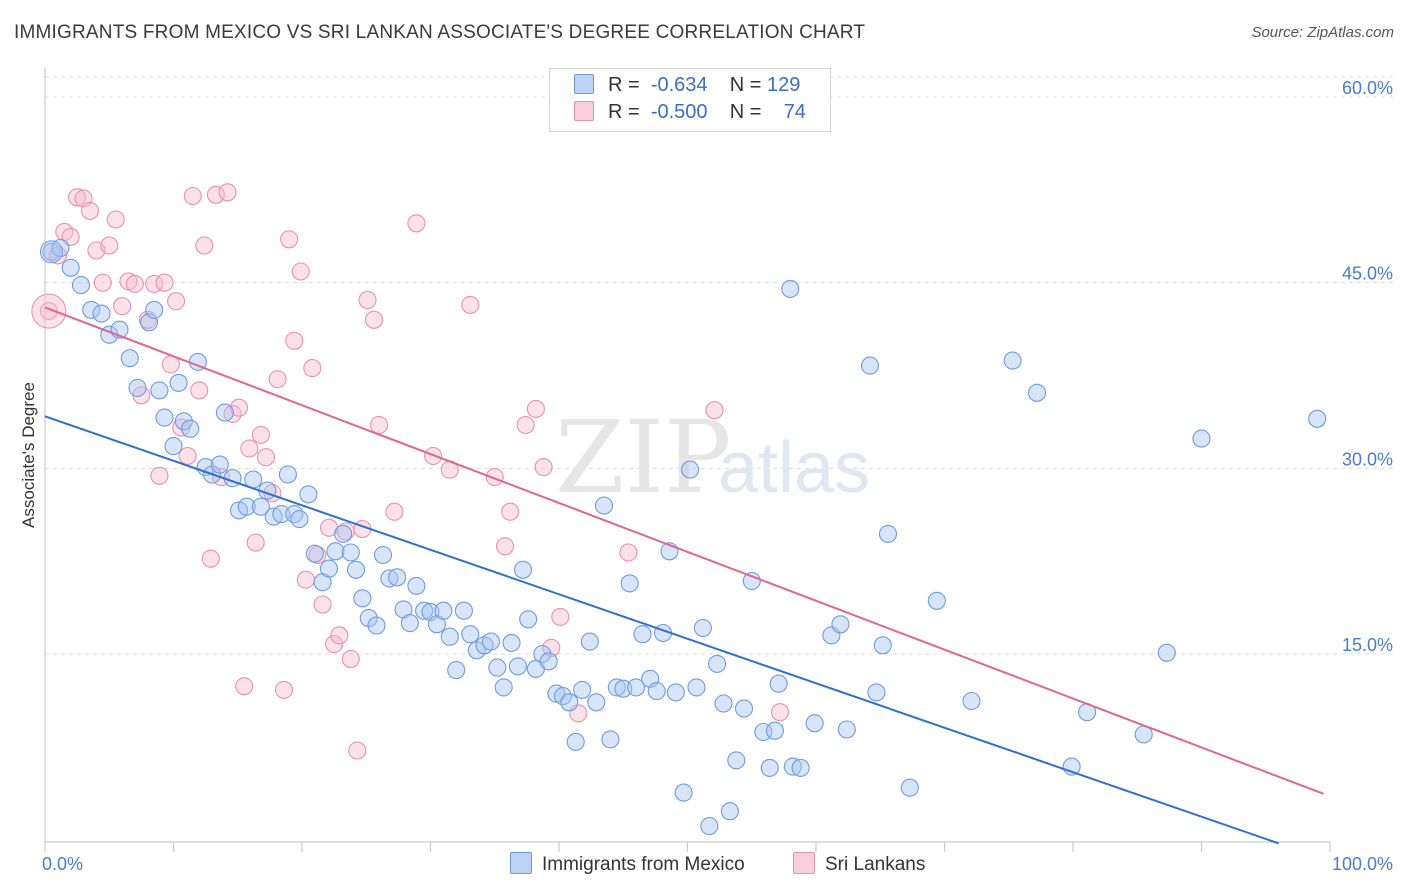 This screenshot has height=892, width=1406. I want to click on bottom-legend-label: Immigrants from Mexico, so click(643, 864).